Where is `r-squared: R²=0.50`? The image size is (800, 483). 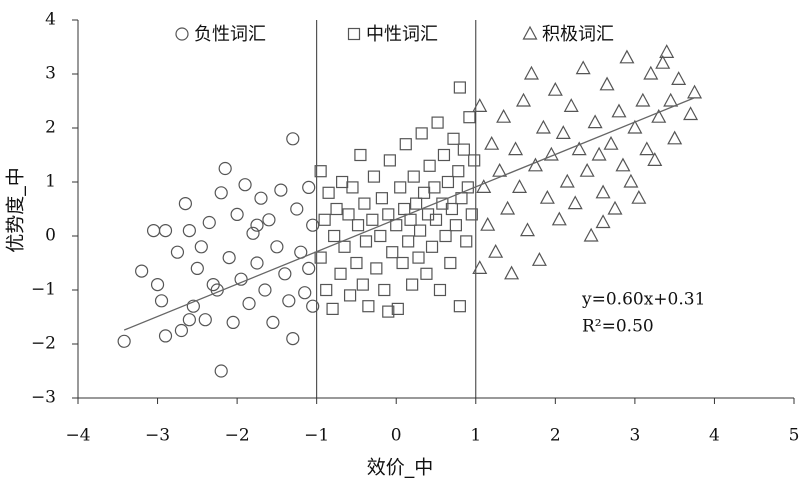 r-squared: R²=0.50 is located at coordinates (618, 327).